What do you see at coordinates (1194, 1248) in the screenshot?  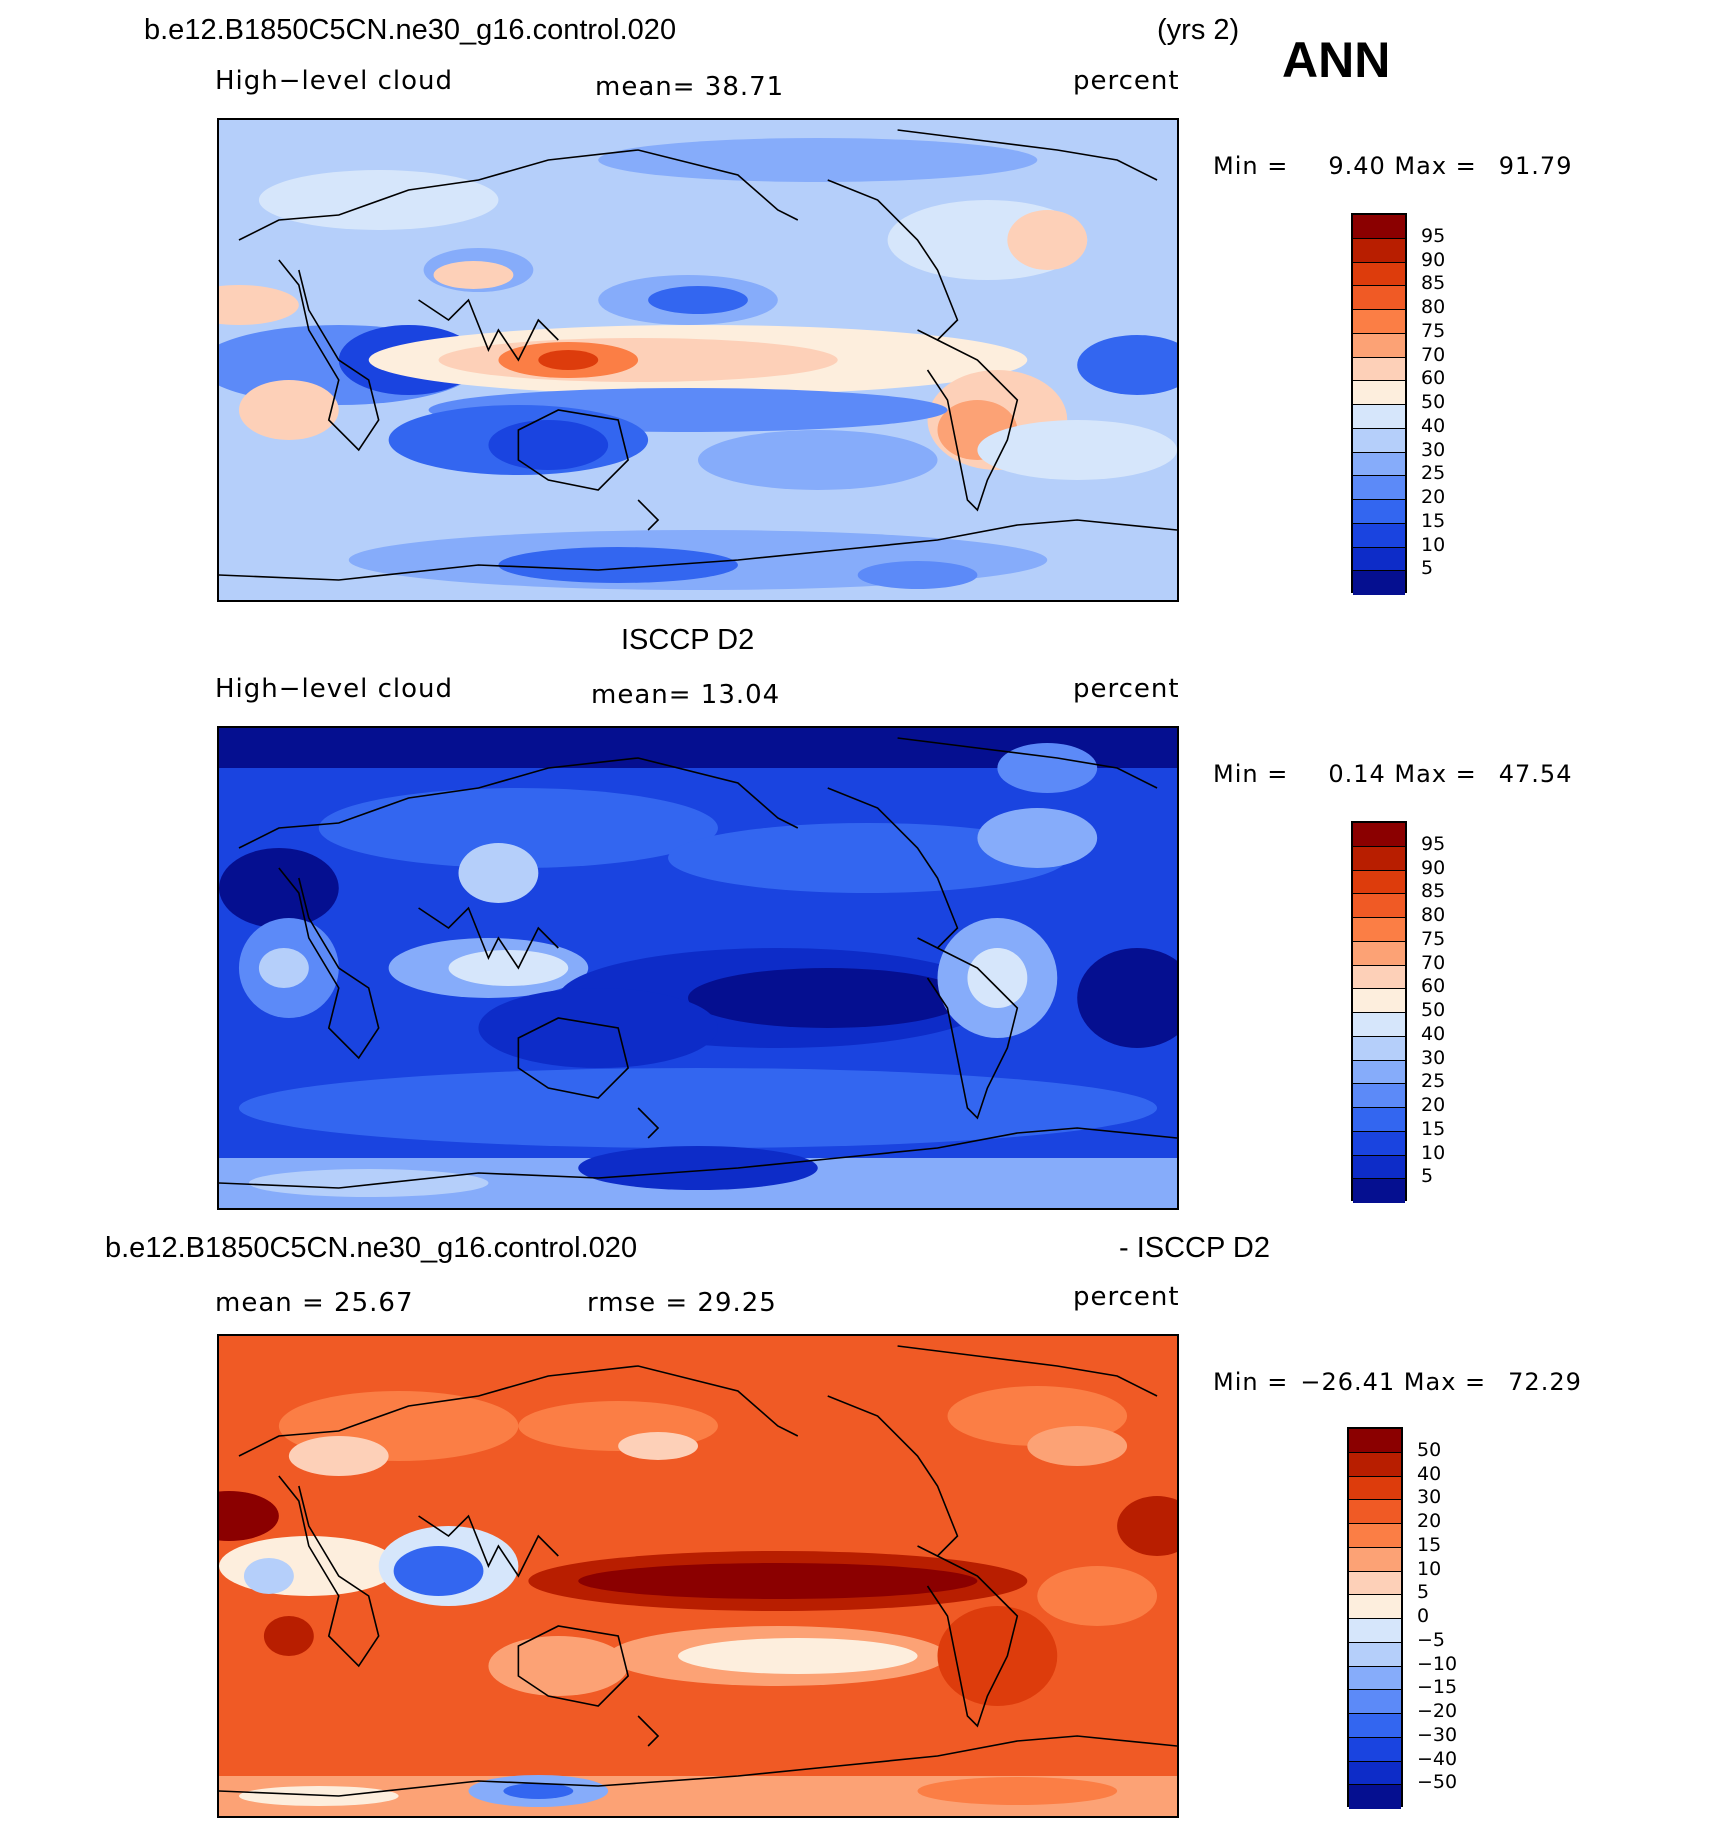 I see `panel3-title-right: - ISCCP D2` at bounding box center [1194, 1248].